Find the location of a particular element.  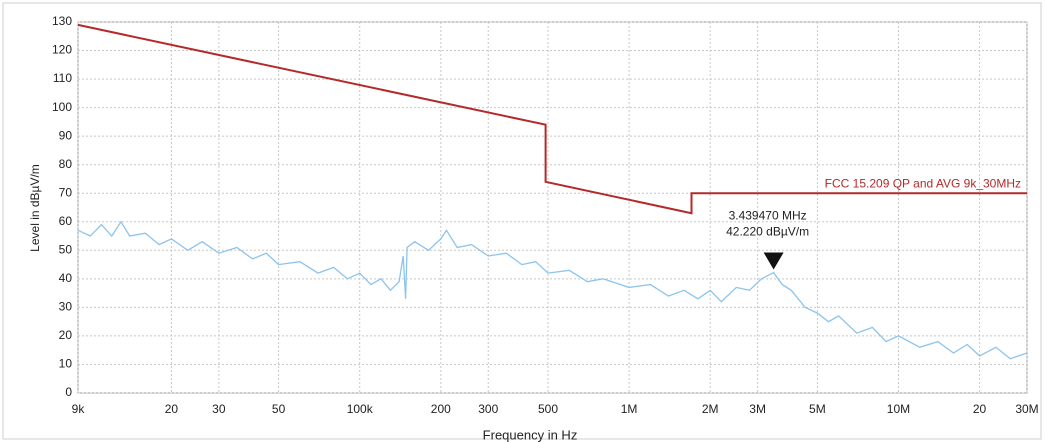

y-tick-label: 10 is located at coordinates (66, 364).